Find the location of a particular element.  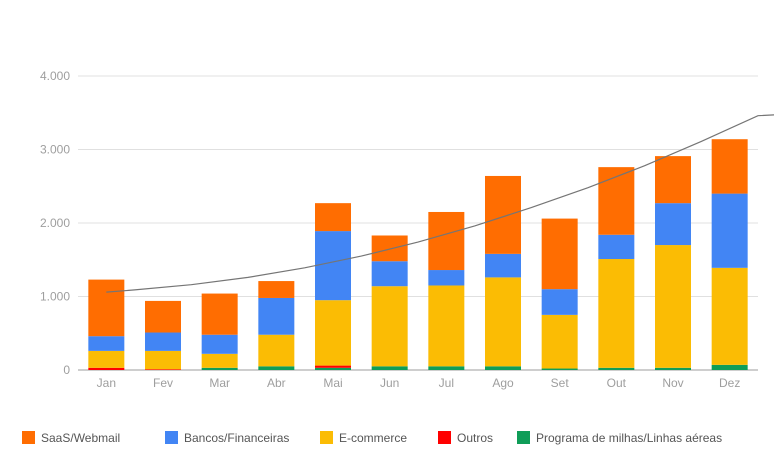

x-tick-label: Out is located at coordinates (617, 383).